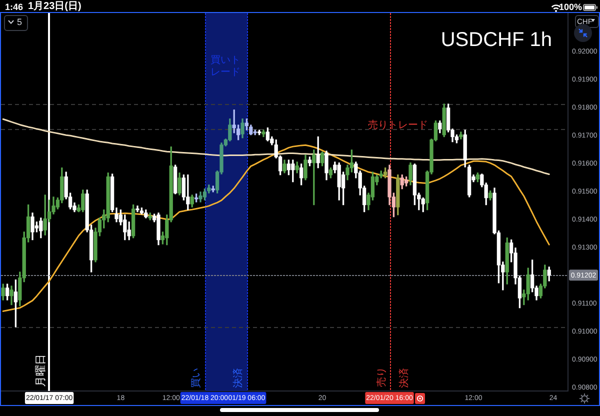 This screenshot has height=416, width=600. What do you see at coordinates (55, 7) in the screenshot?
I see `text: 1月23日(日)` at bounding box center [55, 7].